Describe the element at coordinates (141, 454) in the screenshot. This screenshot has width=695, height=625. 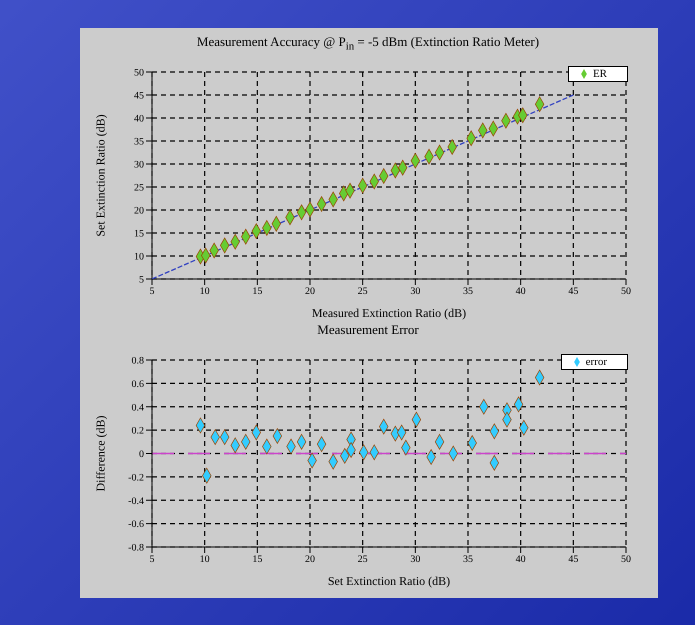
I see `y-tick-label: 0` at that location.